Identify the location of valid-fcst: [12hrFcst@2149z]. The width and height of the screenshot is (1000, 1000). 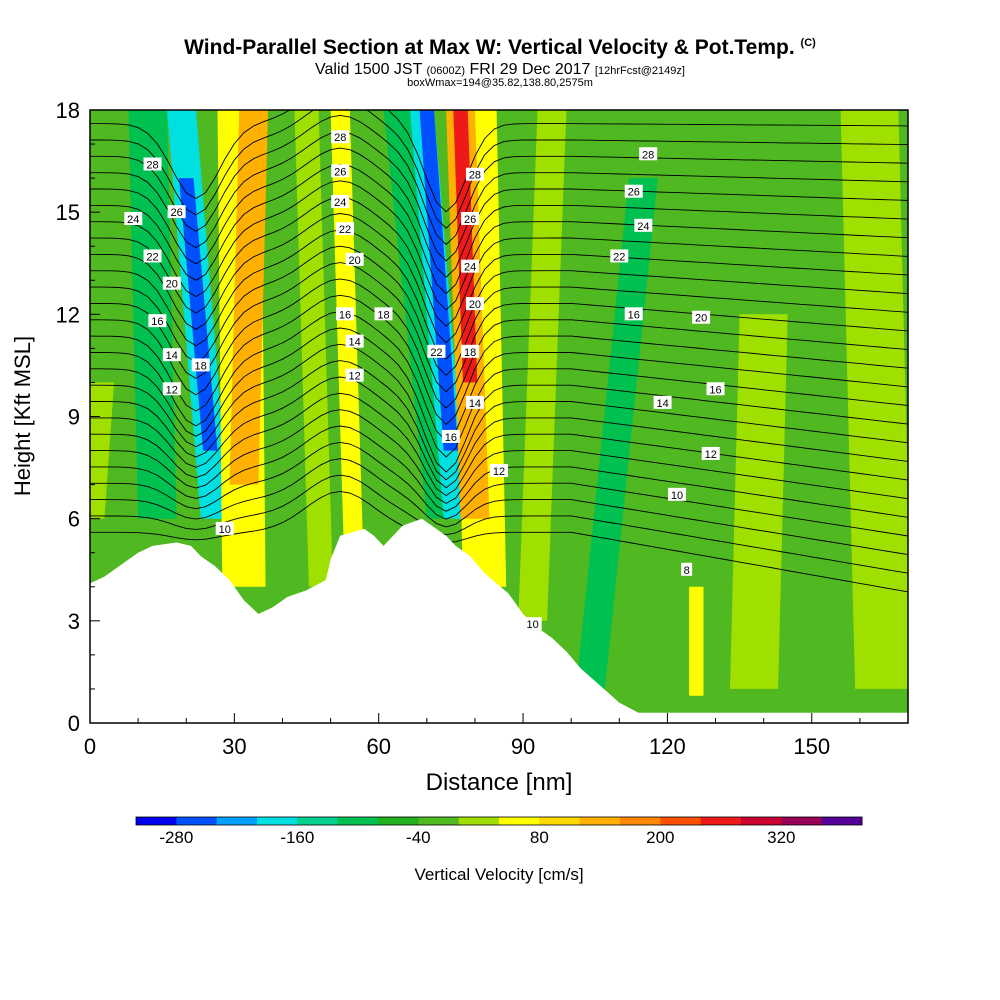
(639, 71).